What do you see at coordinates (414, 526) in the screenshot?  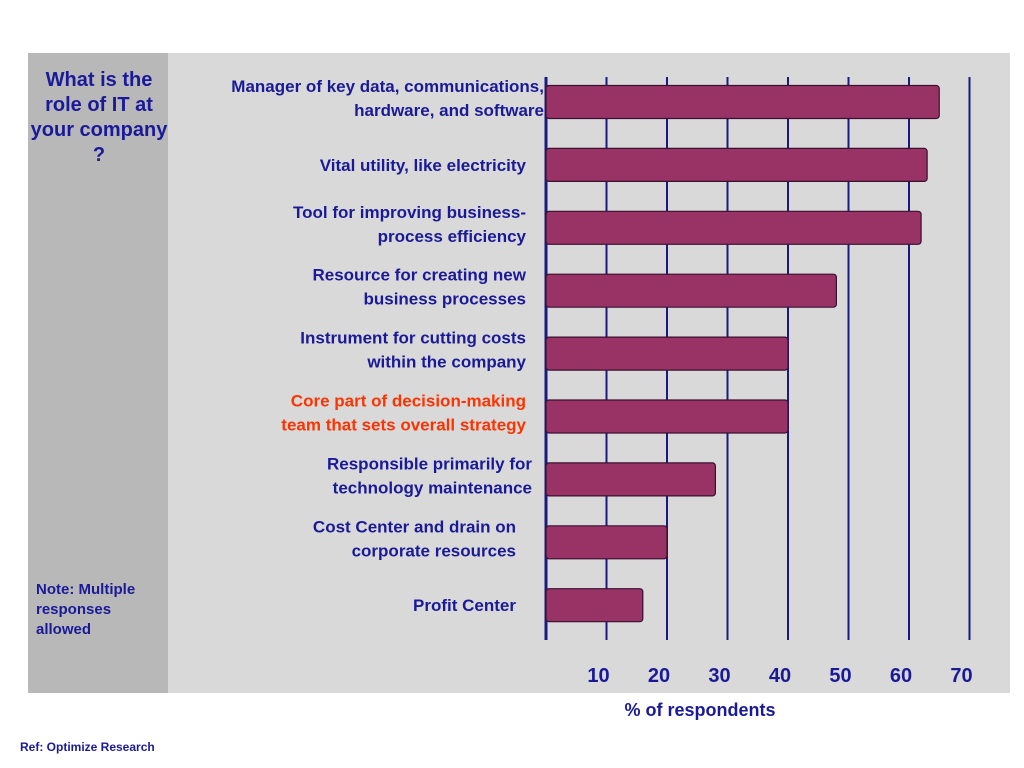 I see `category-label-line: Cost Center and drain on` at bounding box center [414, 526].